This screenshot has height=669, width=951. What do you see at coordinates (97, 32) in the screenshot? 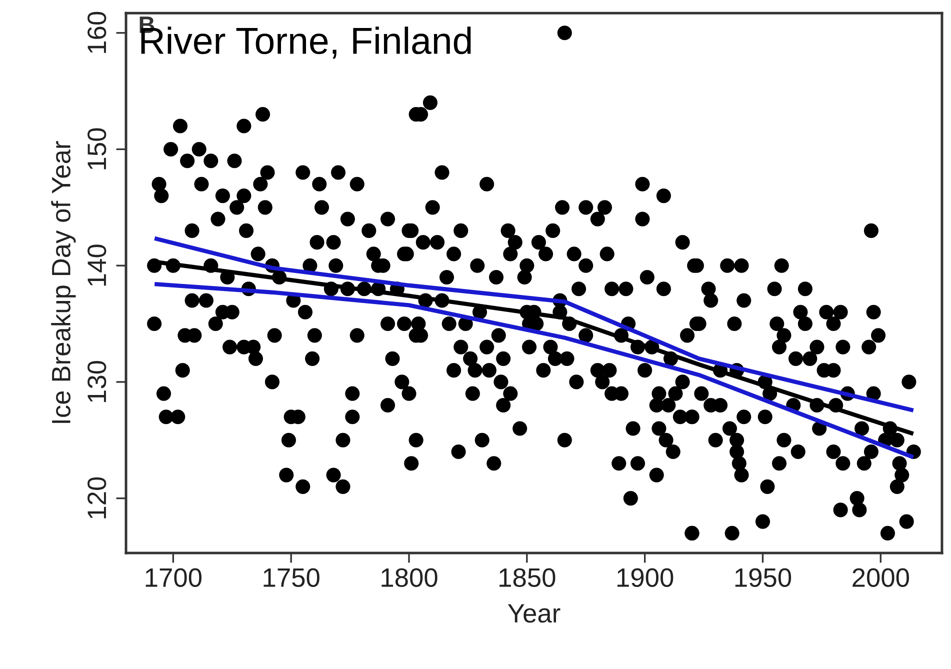
I see `y-tick-label: 160` at bounding box center [97, 32].